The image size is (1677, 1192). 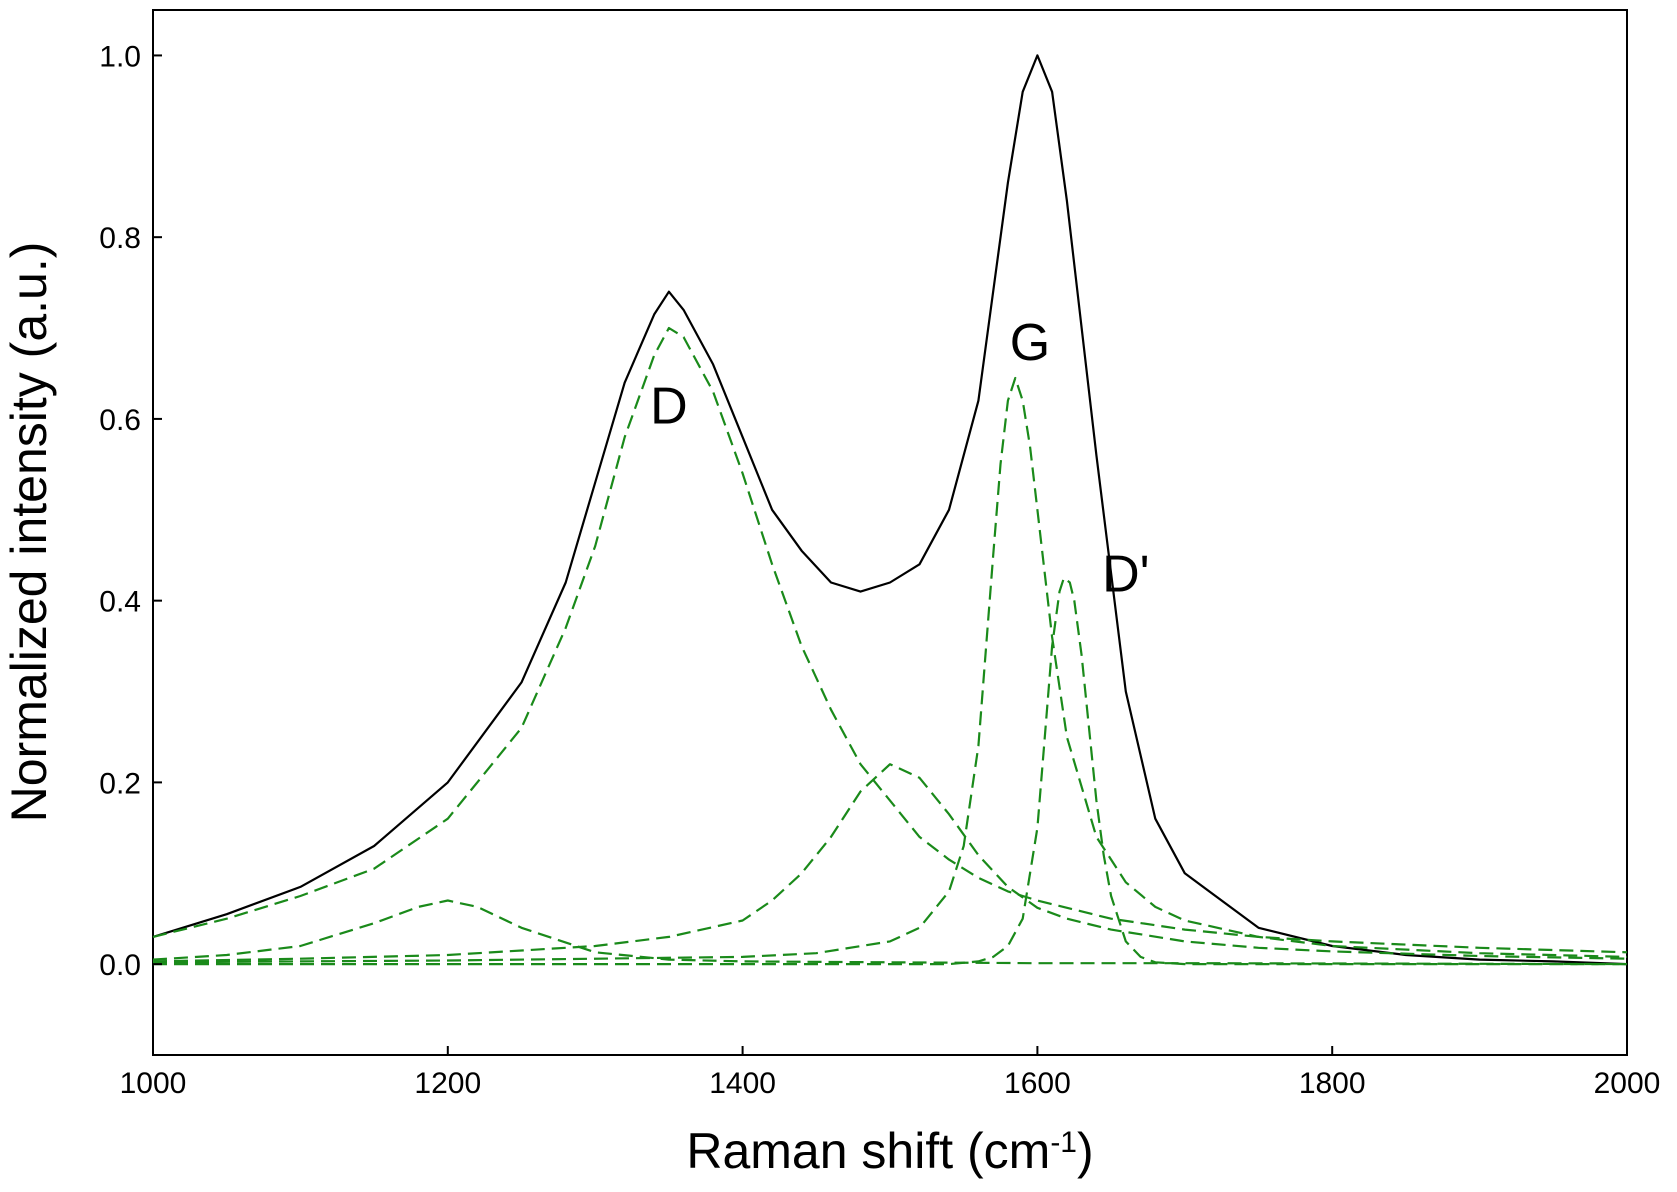 What do you see at coordinates (899, 459) in the screenshot?
I see `peak-annotations: D G D'` at bounding box center [899, 459].